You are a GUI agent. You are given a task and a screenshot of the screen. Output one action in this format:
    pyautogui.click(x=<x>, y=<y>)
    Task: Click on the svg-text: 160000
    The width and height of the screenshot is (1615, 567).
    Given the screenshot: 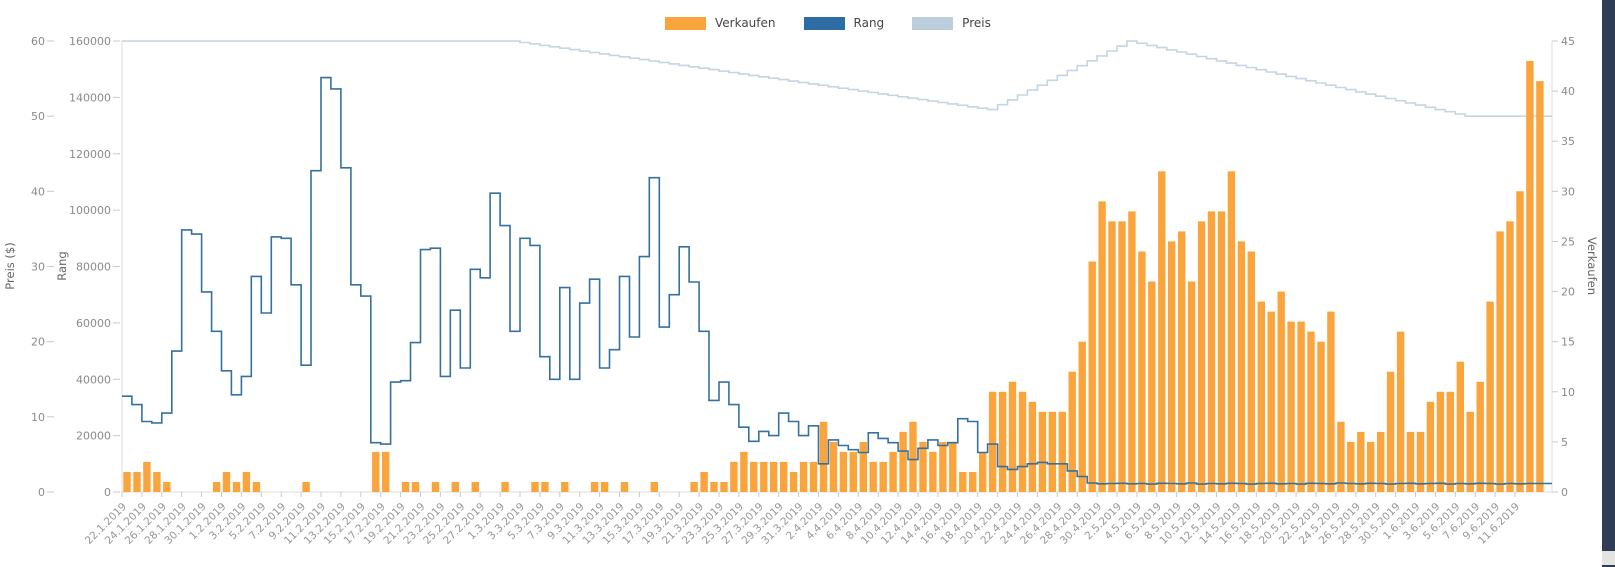 What is the action you would take?
    pyautogui.click(x=90, y=41)
    